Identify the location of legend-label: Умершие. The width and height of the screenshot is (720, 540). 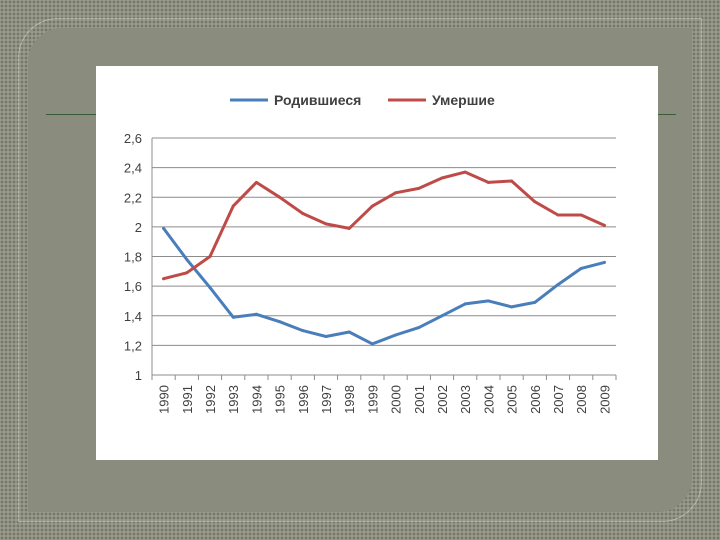
(463, 100).